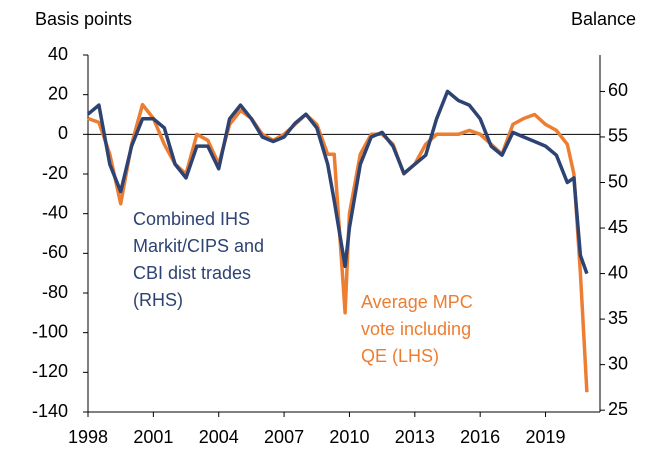  I want to click on y2-tick-label: 30, so click(618, 363).